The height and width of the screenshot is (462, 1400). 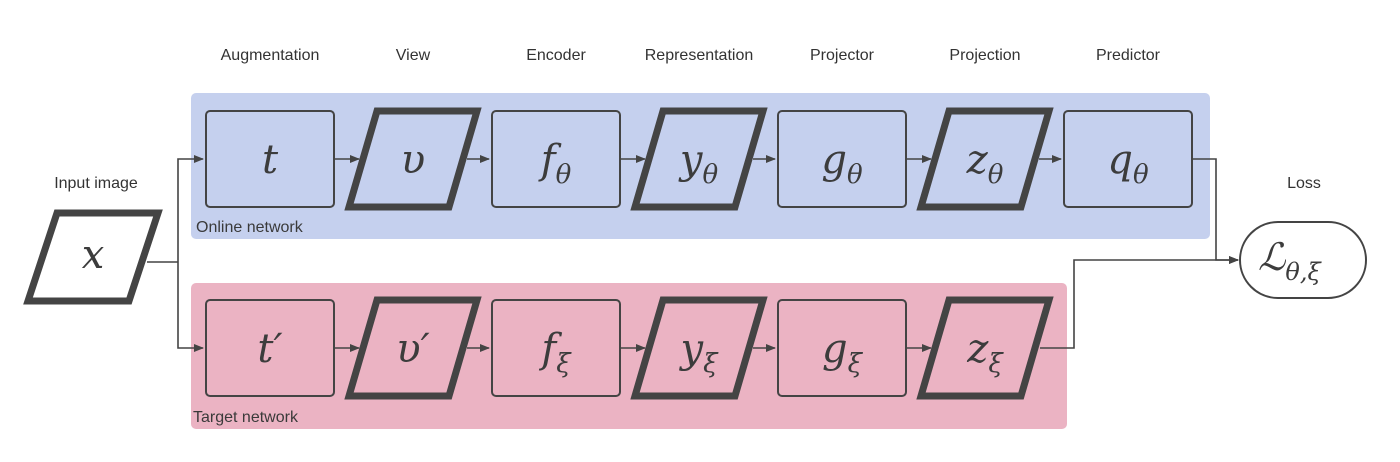 What do you see at coordinates (270, 55) in the screenshot?
I see `header-augmentation: Augmentation` at bounding box center [270, 55].